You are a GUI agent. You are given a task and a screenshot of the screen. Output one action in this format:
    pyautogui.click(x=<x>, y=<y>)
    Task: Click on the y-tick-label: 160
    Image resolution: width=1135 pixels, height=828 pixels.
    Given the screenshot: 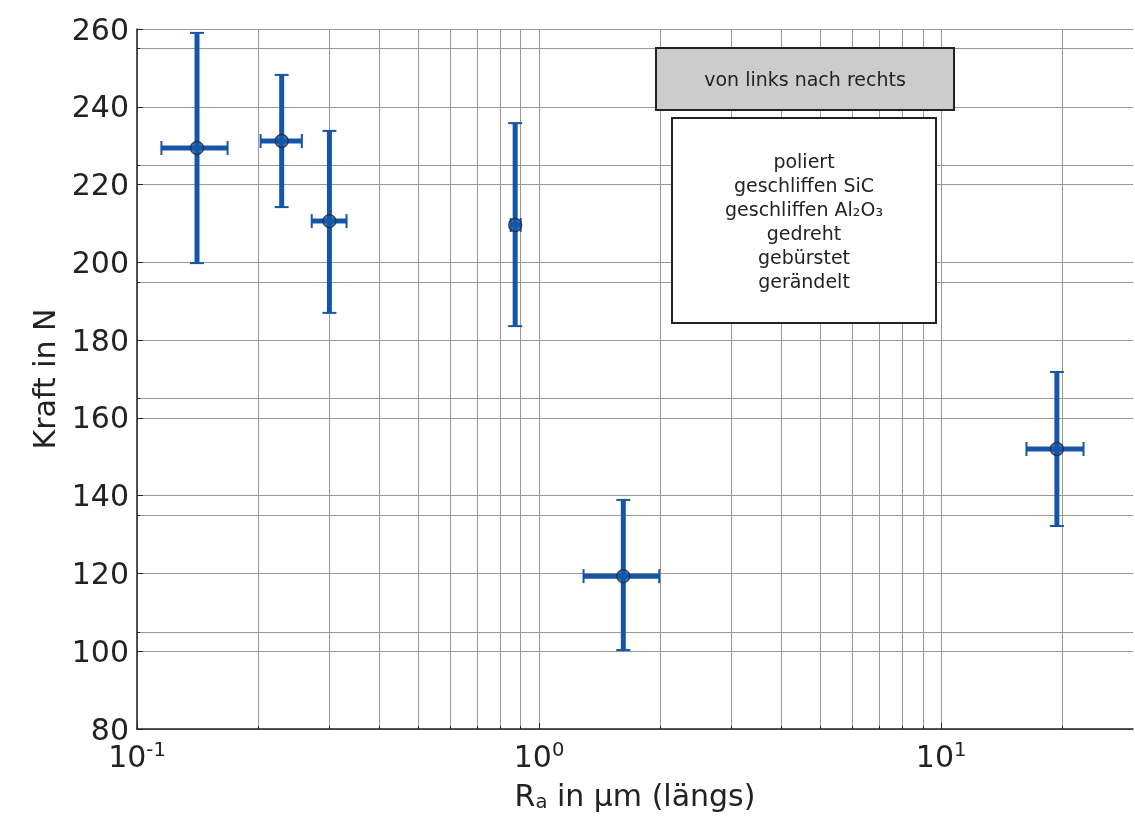 What is the action you would take?
    pyautogui.click(x=100, y=418)
    